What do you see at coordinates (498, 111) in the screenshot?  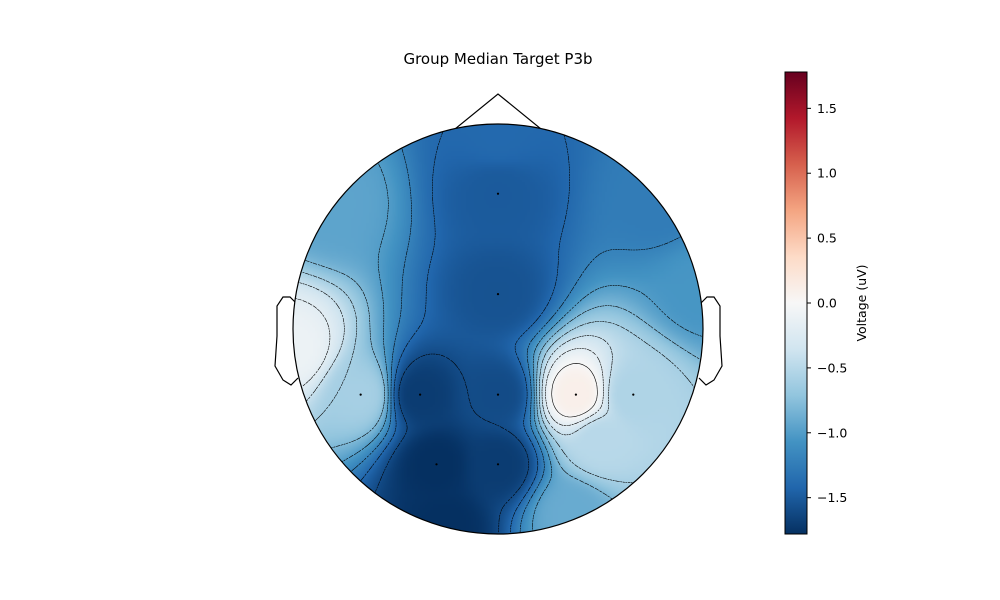 I see `nose-outline` at bounding box center [498, 111].